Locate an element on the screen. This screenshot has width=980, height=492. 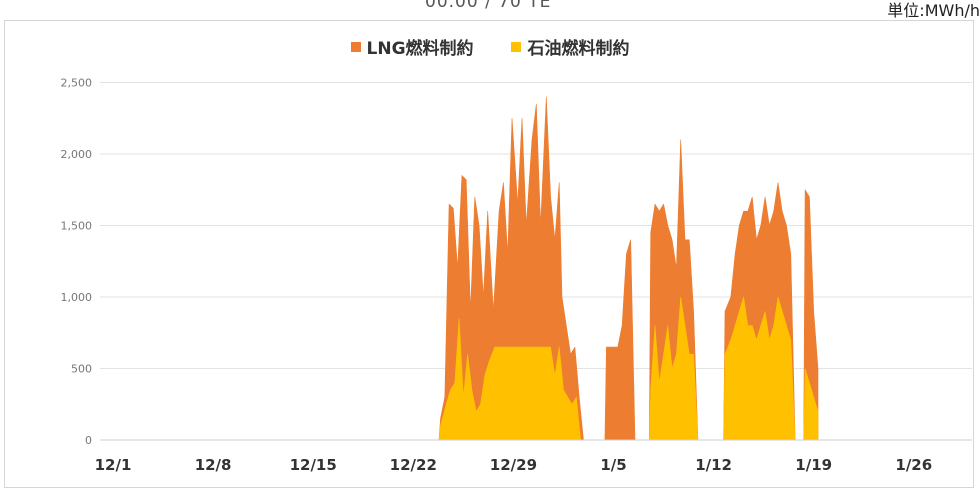
x-tick-label-7: 1/19 is located at coordinates (813, 465).